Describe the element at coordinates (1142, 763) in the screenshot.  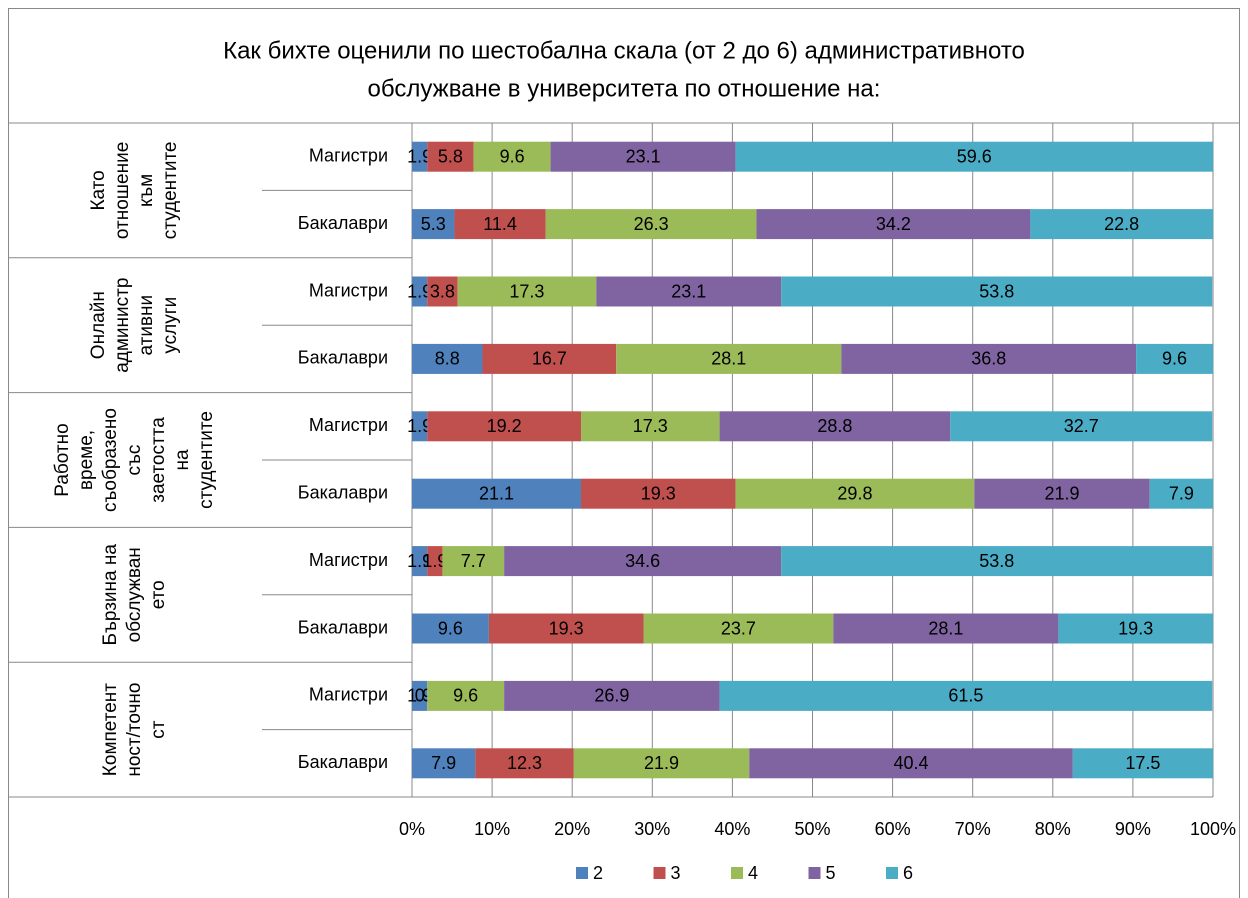
I see `data-label: 17.5` at that location.